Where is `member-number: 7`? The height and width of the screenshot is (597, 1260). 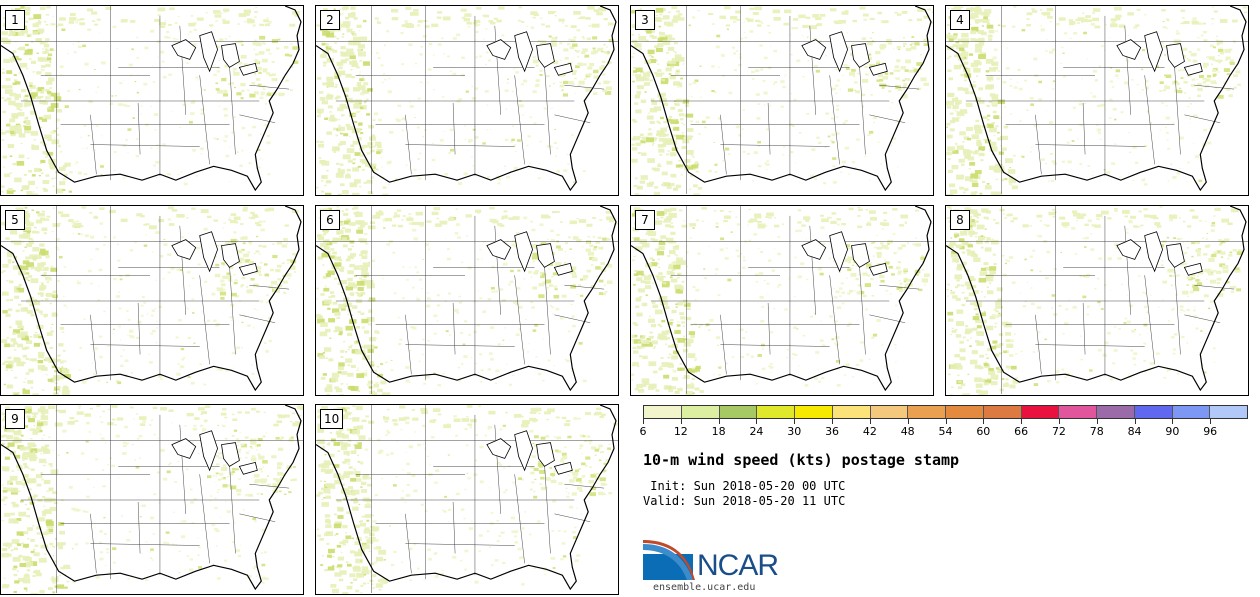
member-number: 7 is located at coordinates (645, 220).